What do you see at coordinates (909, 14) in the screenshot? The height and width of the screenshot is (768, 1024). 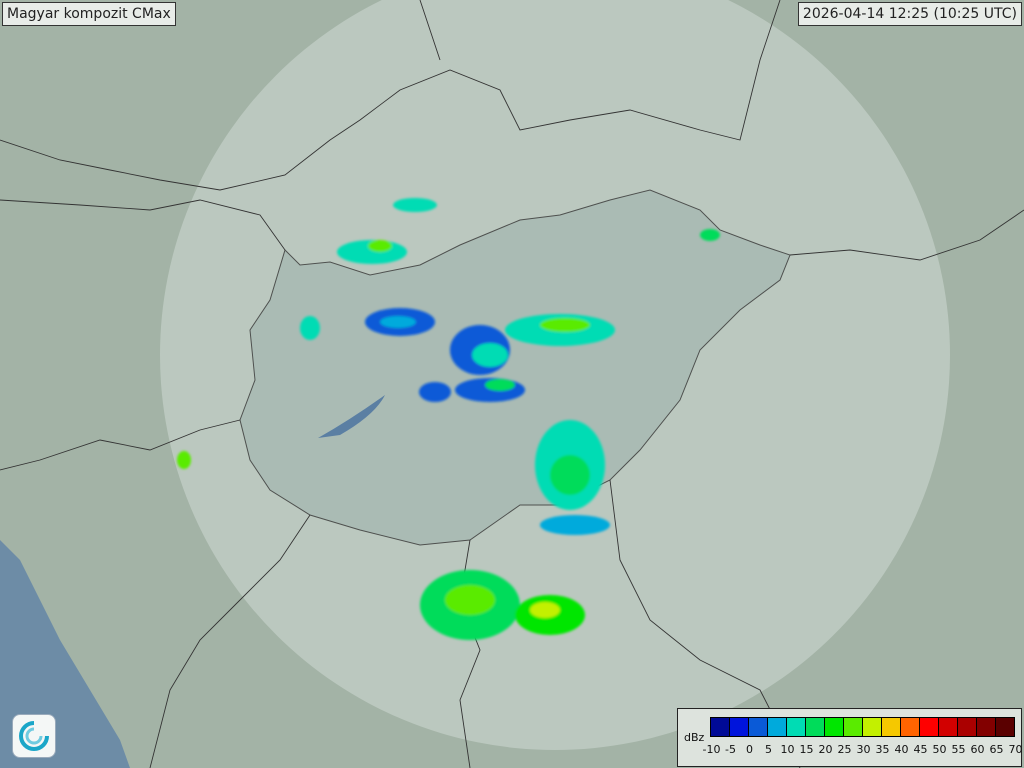 I see `timestamp: 2026-04-14 12:25 (10:25 UTC)` at bounding box center [909, 14].